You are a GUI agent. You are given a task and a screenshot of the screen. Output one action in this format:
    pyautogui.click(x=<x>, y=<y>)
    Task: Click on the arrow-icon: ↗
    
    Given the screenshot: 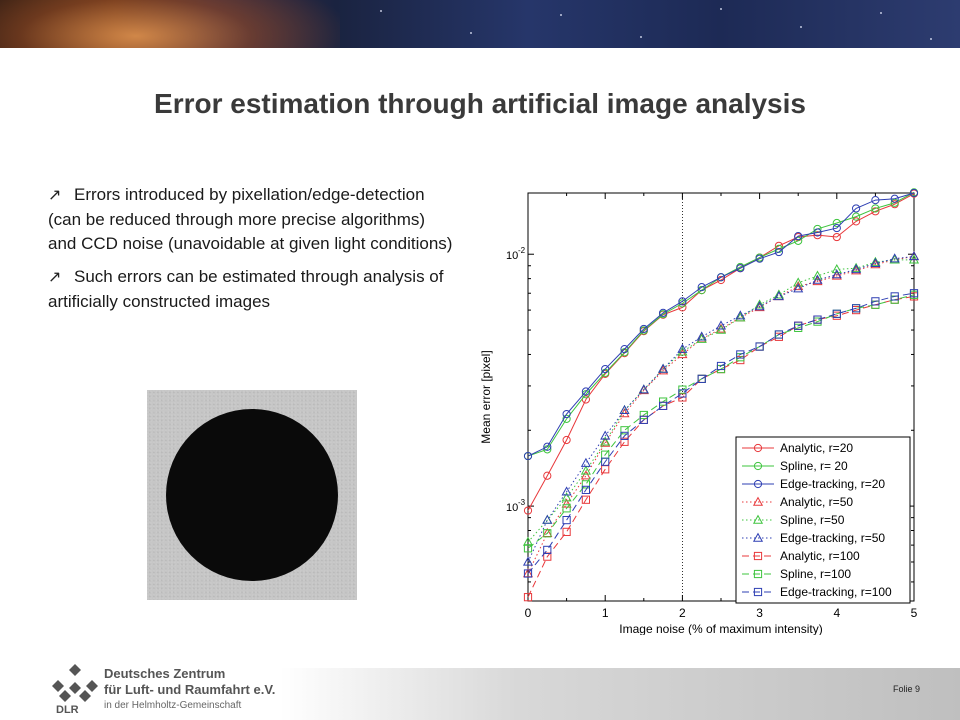 What is the action you would take?
    pyautogui.click(x=55, y=195)
    